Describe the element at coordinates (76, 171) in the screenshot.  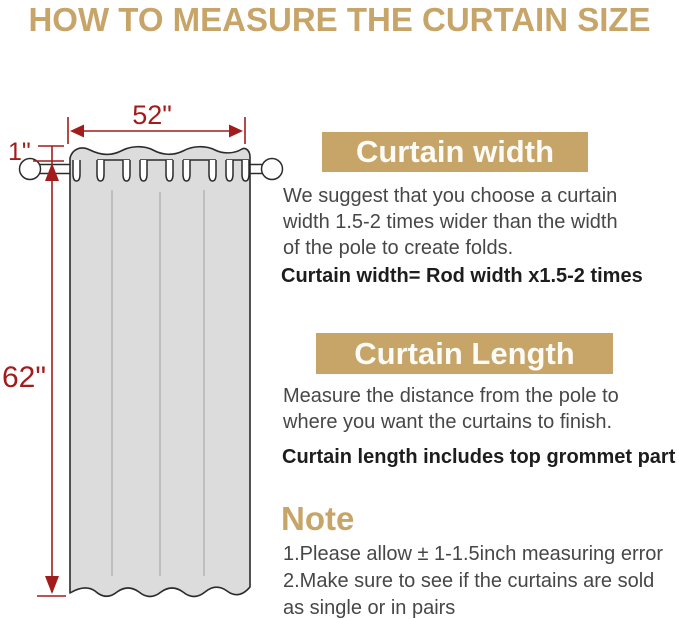
I see `grommet-leg-icon` at that location.